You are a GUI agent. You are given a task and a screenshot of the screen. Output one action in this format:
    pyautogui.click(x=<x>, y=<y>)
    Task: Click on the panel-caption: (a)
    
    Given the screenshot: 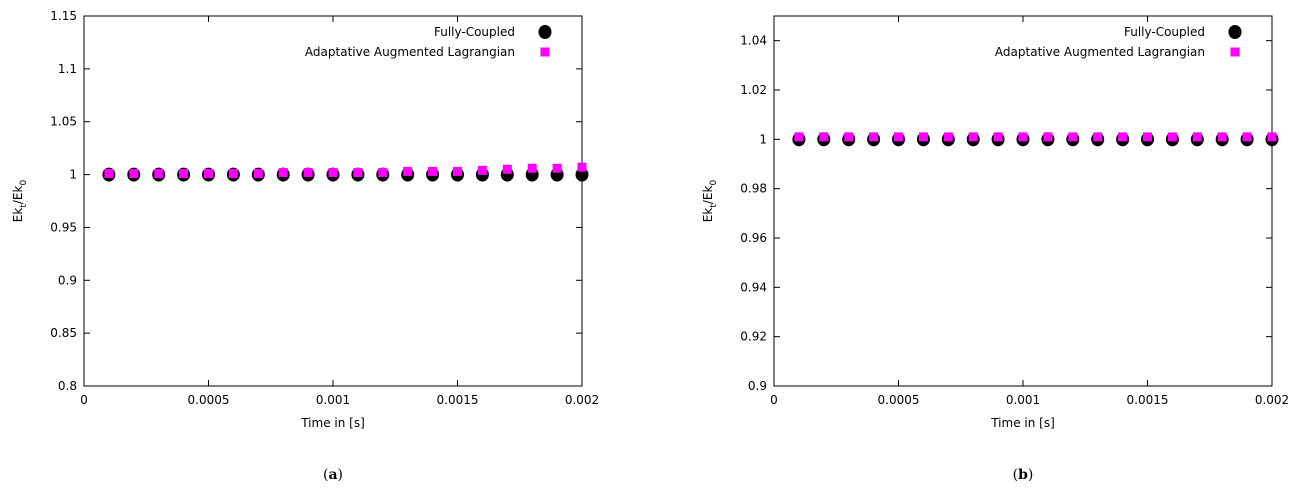 What is the action you would take?
    pyautogui.click(x=333, y=475)
    